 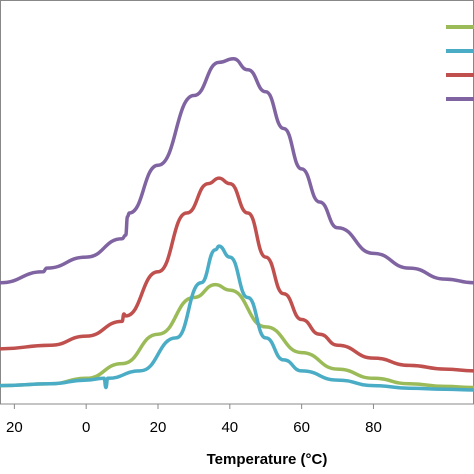 What do you see at coordinates (229, 427) in the screenshot?
I see `x-tick-label: 40` at bounding box center [229, 427].